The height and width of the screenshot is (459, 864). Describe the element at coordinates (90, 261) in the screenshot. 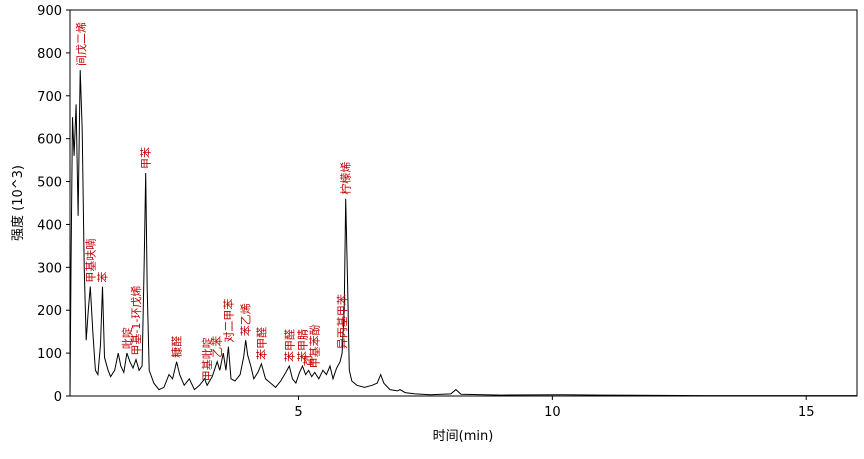

I see `peak-label: 甲基呋喃` at that location.